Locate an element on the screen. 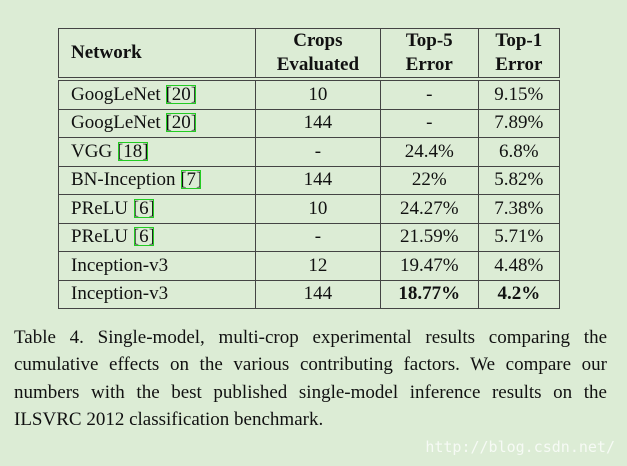  top1-cell: 9.15% is located at coordinates (519, 94).